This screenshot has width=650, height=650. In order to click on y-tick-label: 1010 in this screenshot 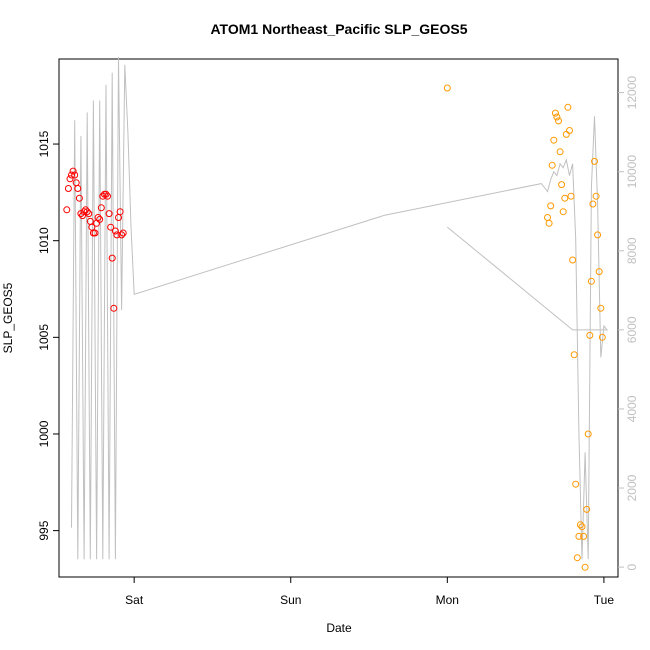, I will do `click(44, 240)`.